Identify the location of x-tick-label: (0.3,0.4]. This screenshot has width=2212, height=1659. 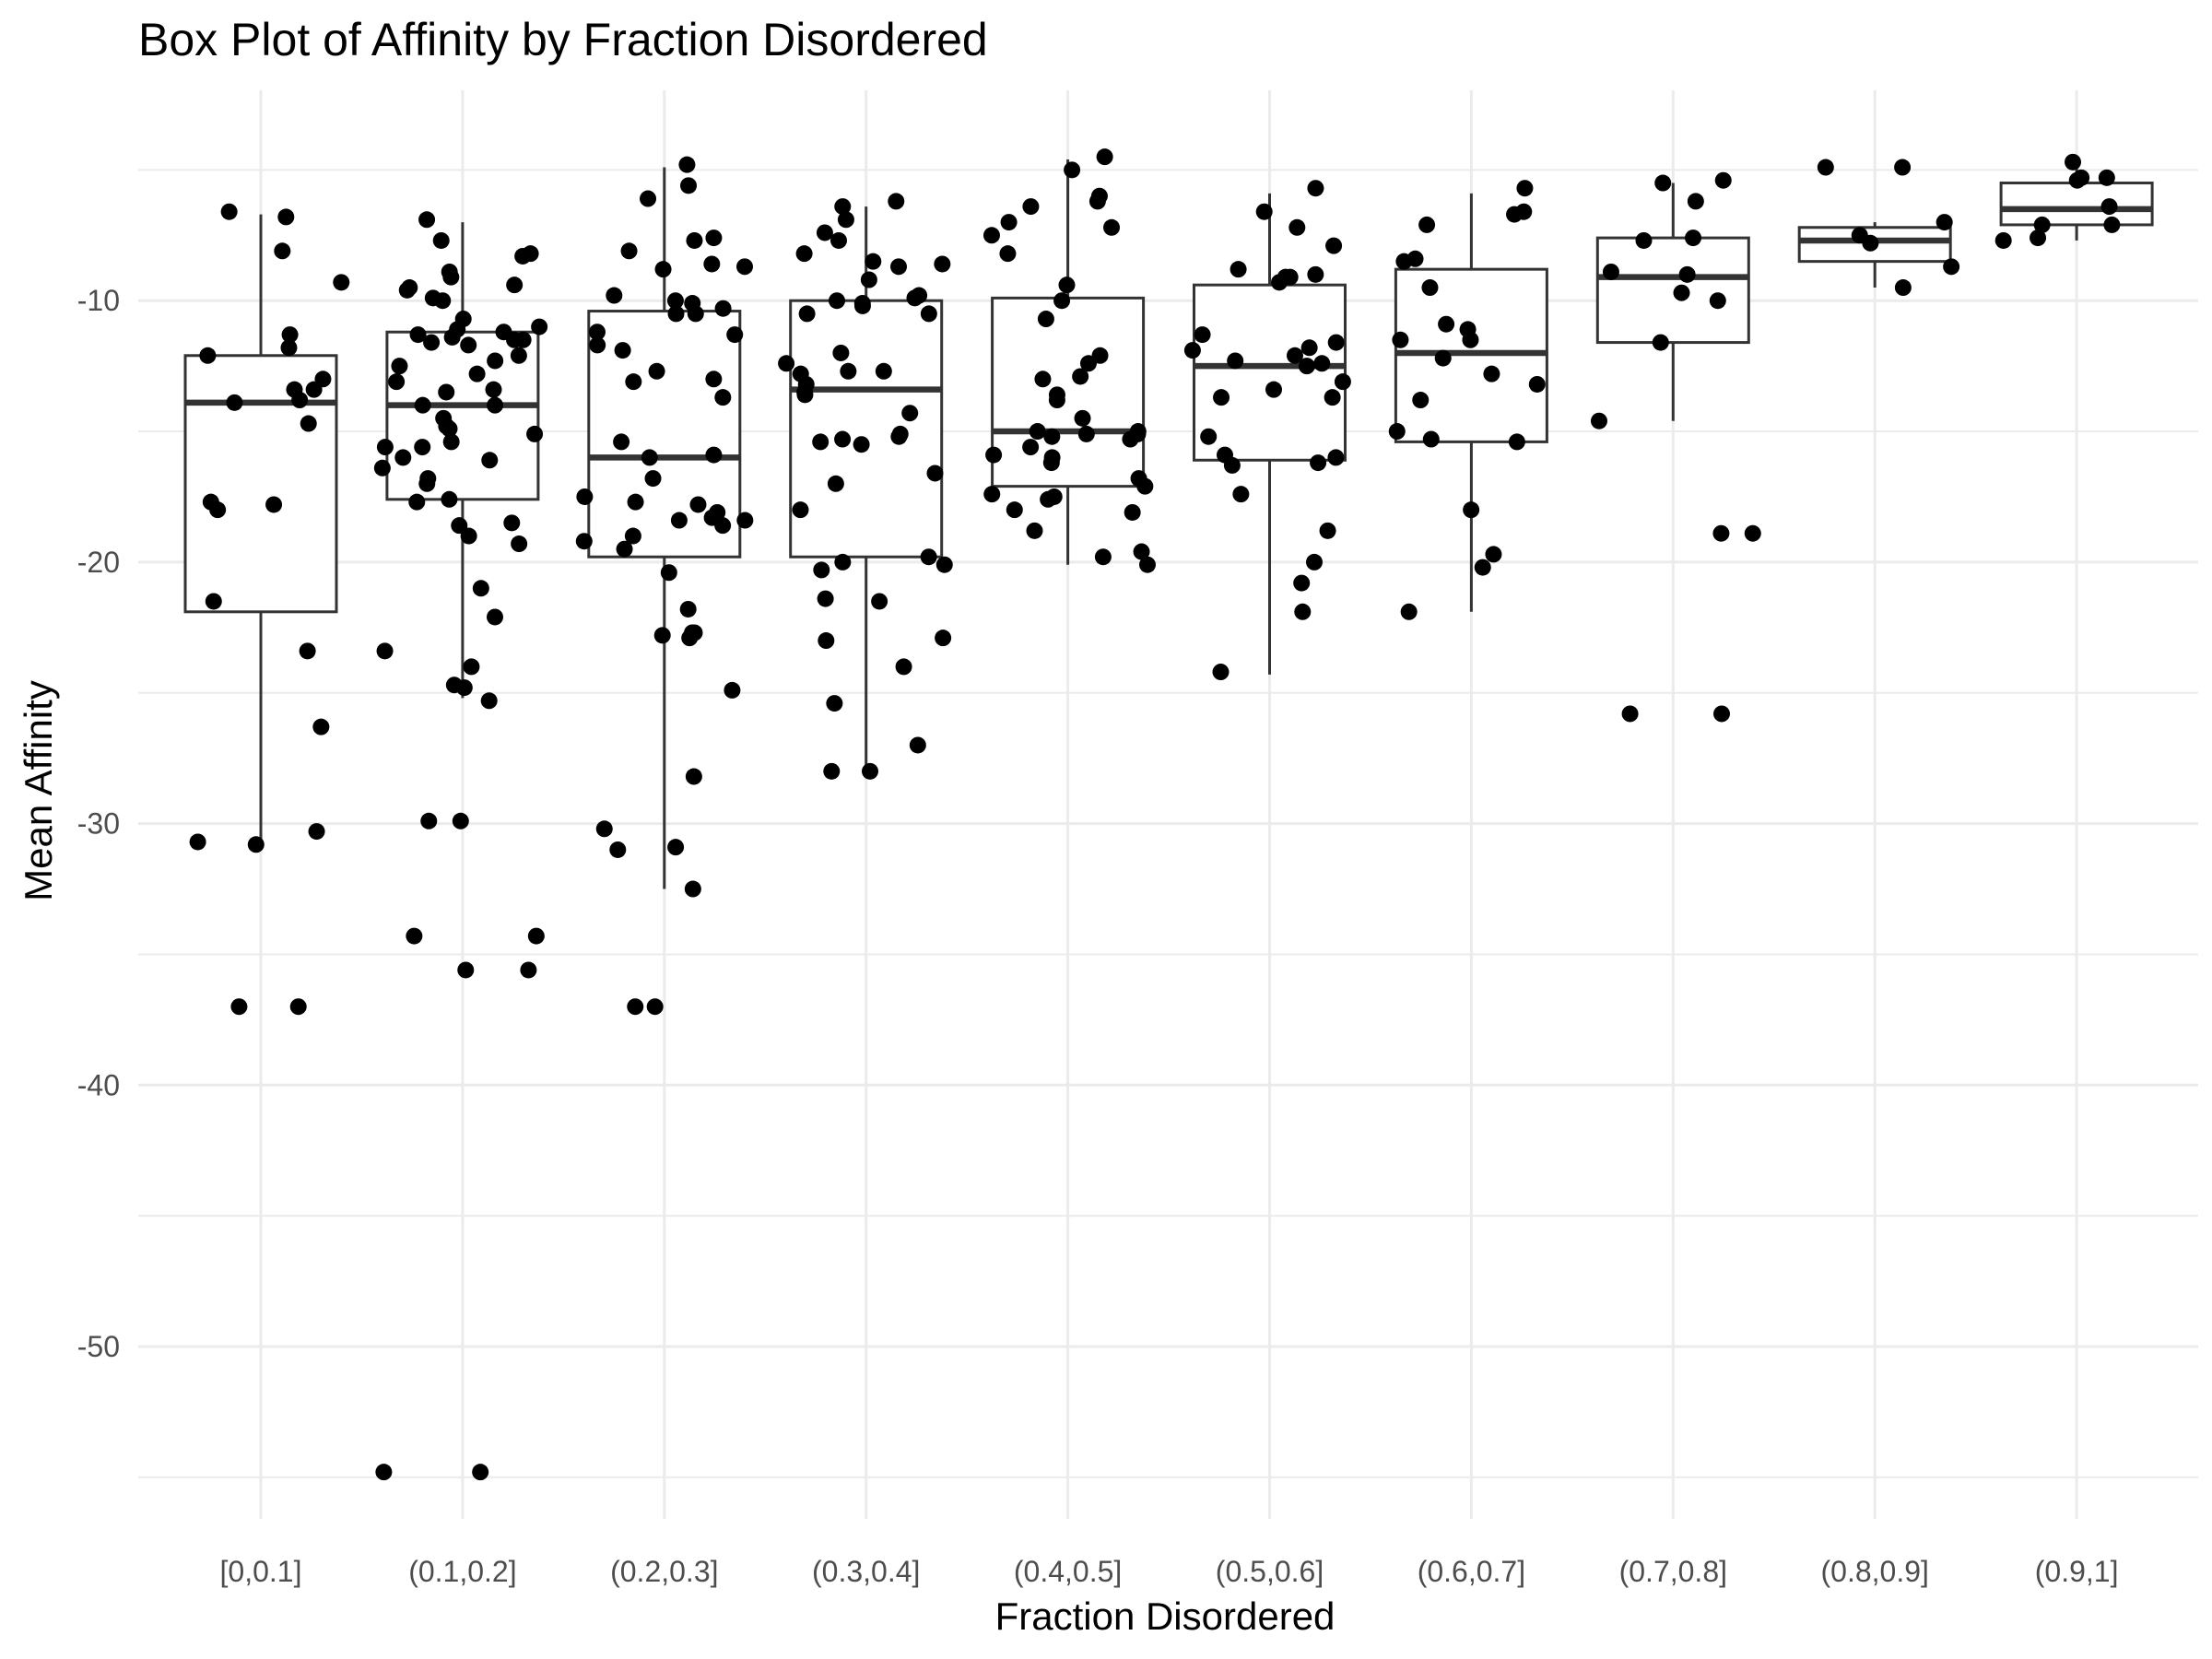
(866, 1571).